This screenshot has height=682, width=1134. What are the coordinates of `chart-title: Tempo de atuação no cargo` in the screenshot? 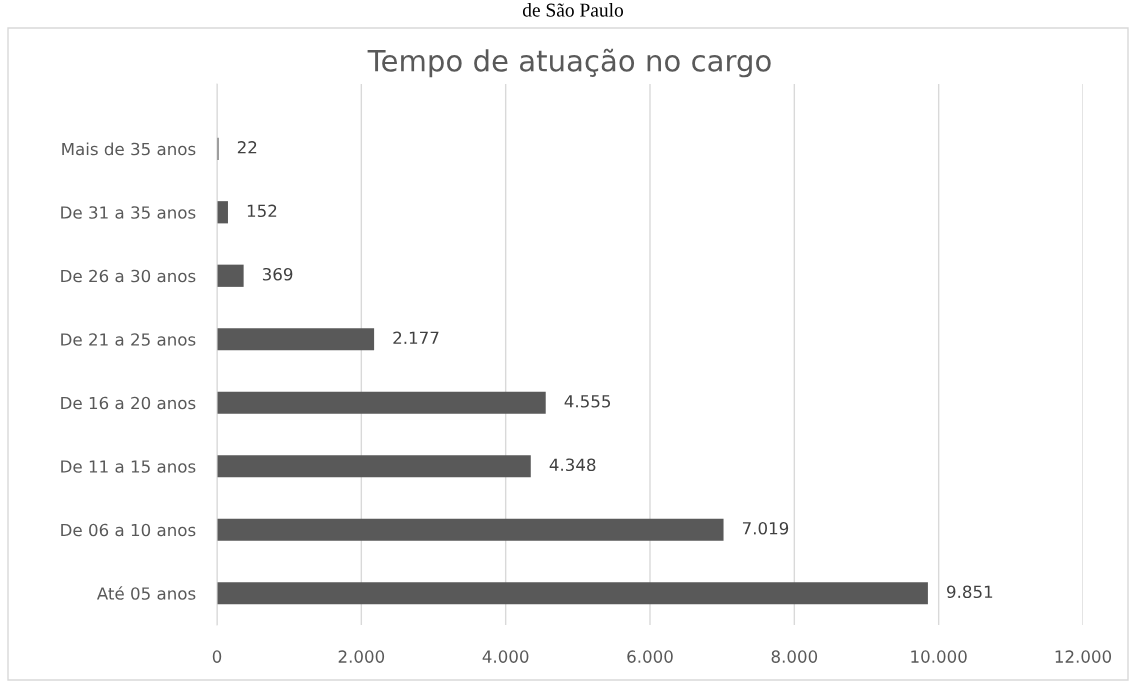 It's located at (569, 63).